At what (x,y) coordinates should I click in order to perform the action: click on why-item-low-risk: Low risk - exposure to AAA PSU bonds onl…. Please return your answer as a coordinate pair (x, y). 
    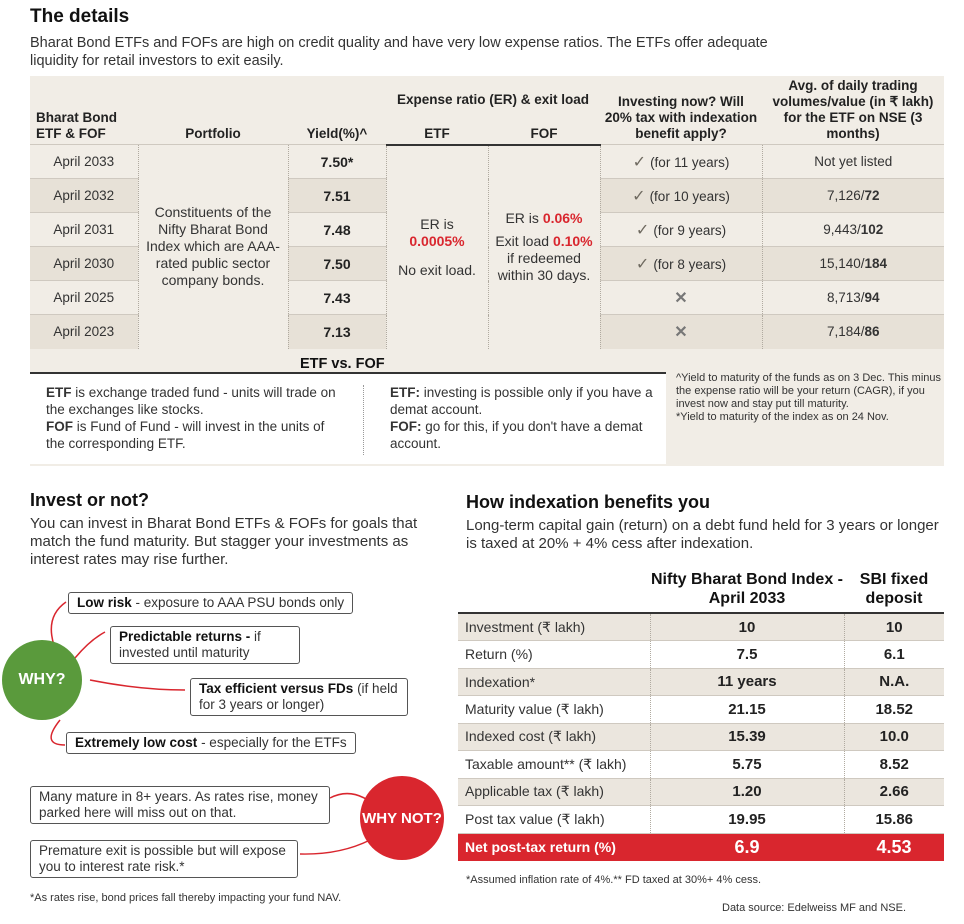
    Looking at the image, I should click on (211, 603).